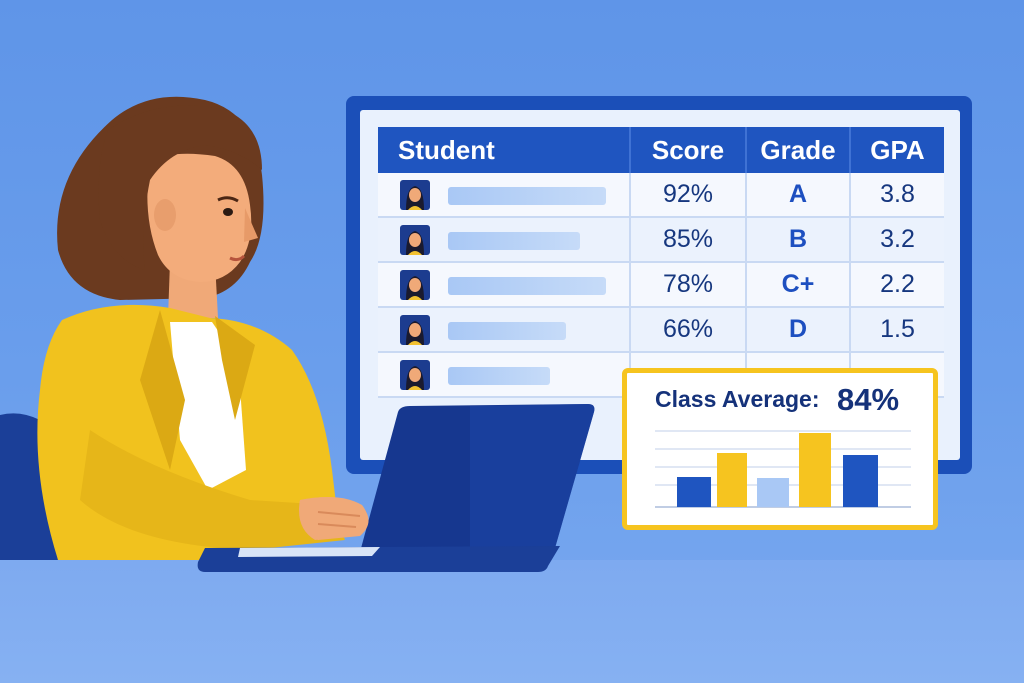  I want to click on score-cell: 85%, so click(688, 240).